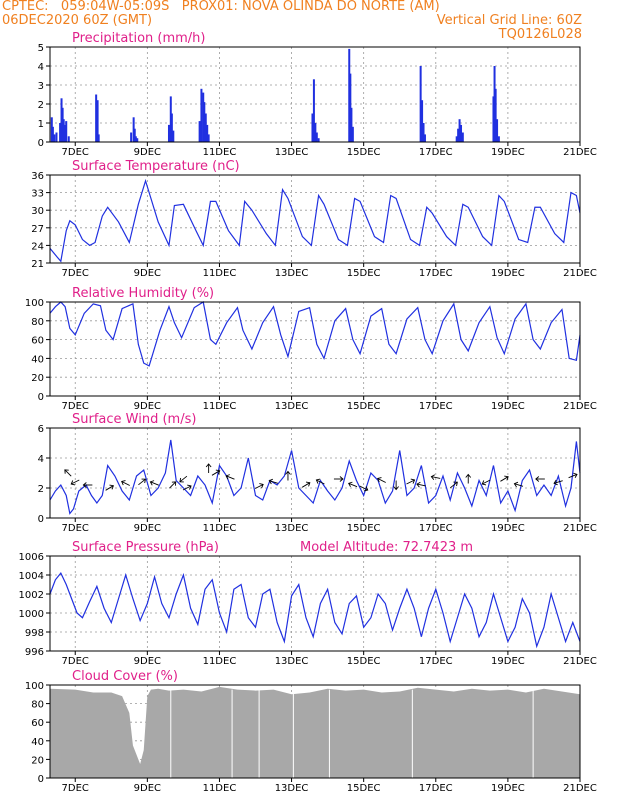 The image size is (618, 800). What do you see at coordinates (37, 211) in the screenshot?
I see `y-tick-label: 30` at bounding box center [37, 211].